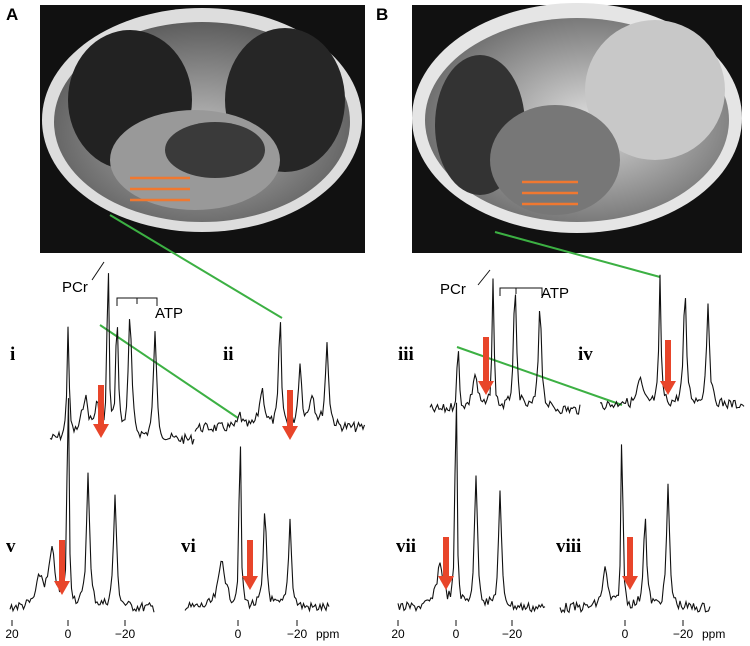 The height and width of the screenshot is (646, 750). Describe the element at coordinates (585, 354) in the screenshot. I see `spectrum-label: iv` at that location.